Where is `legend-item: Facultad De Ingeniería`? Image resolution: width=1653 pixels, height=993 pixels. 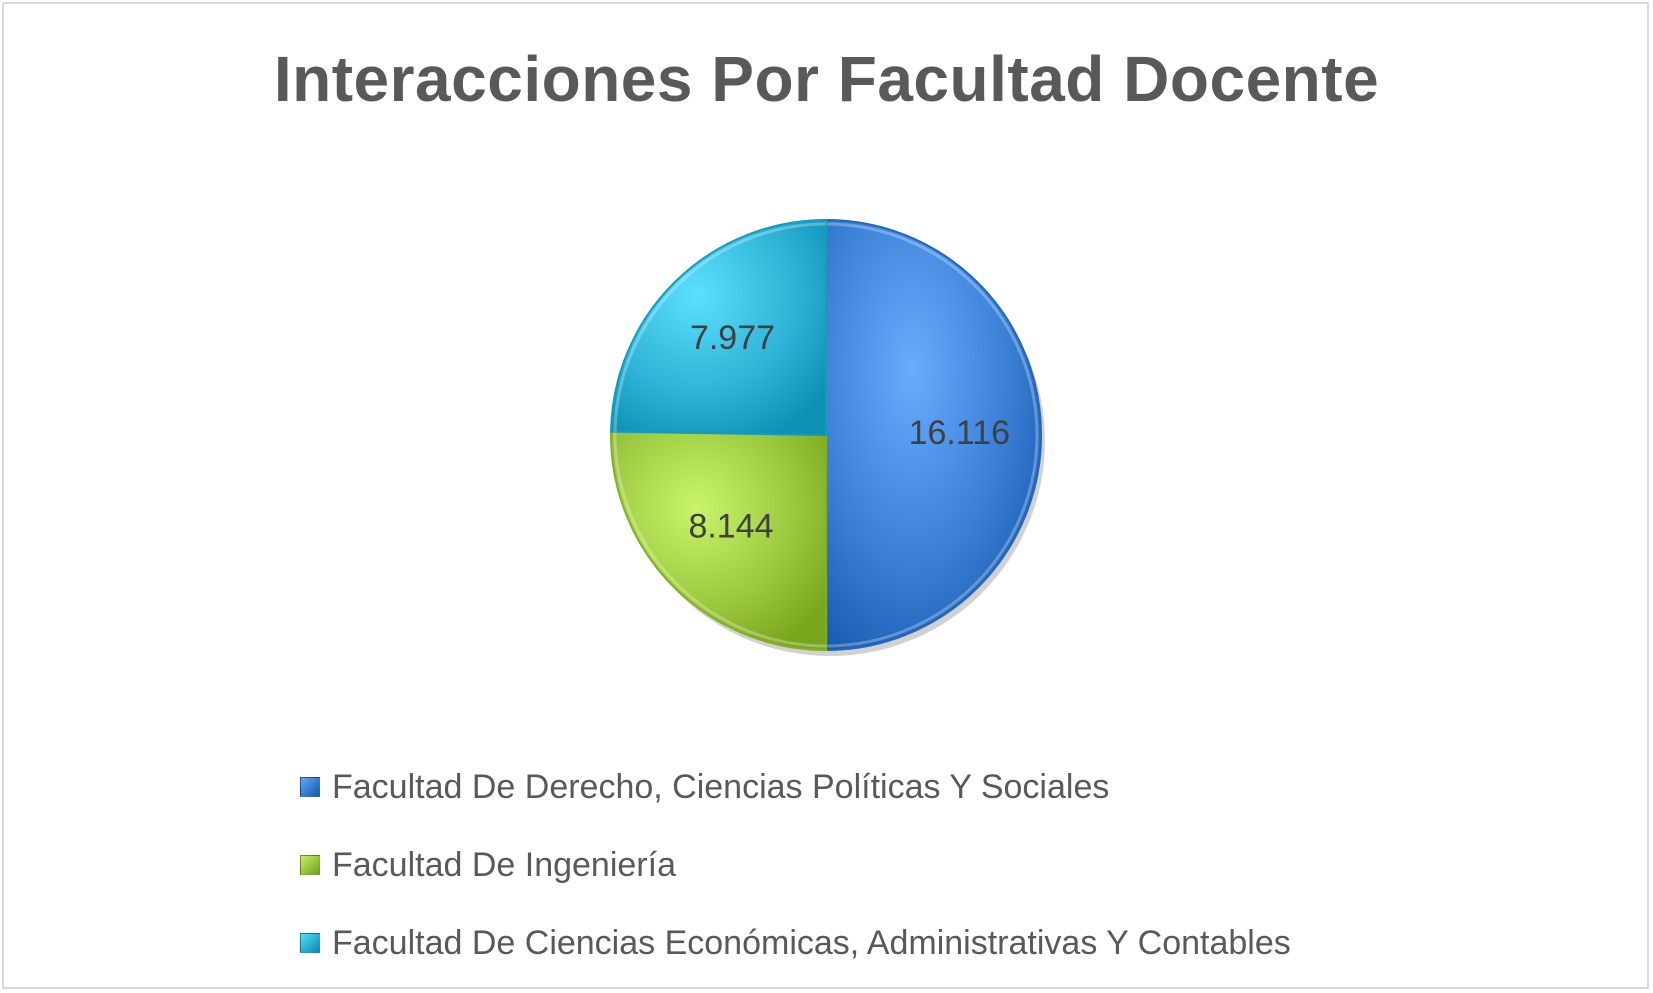
legend-item: Facultad De Ingeniería is located at coordinates (795, 865).